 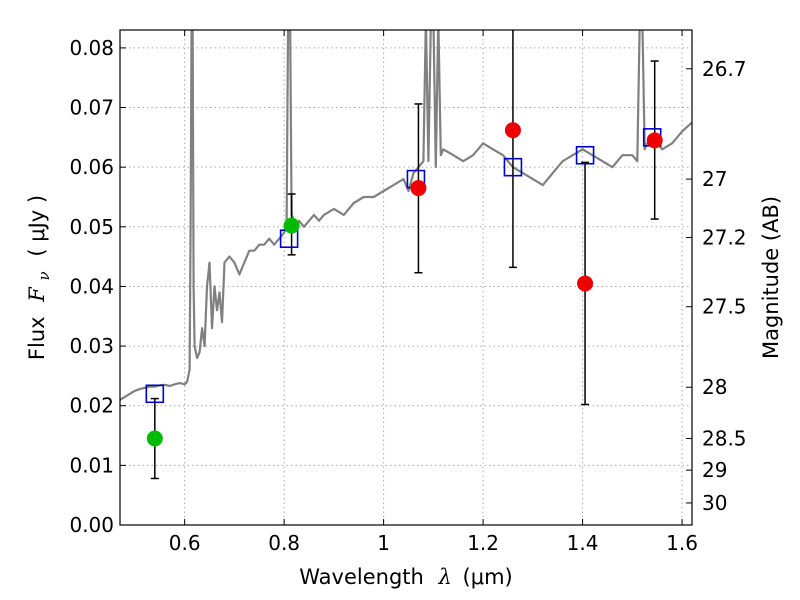 What do you see at coordinates (37, 226) in the screenshot?
I see `y-axis-label-unit: ( μJy )` at bounding box center [37, 226].